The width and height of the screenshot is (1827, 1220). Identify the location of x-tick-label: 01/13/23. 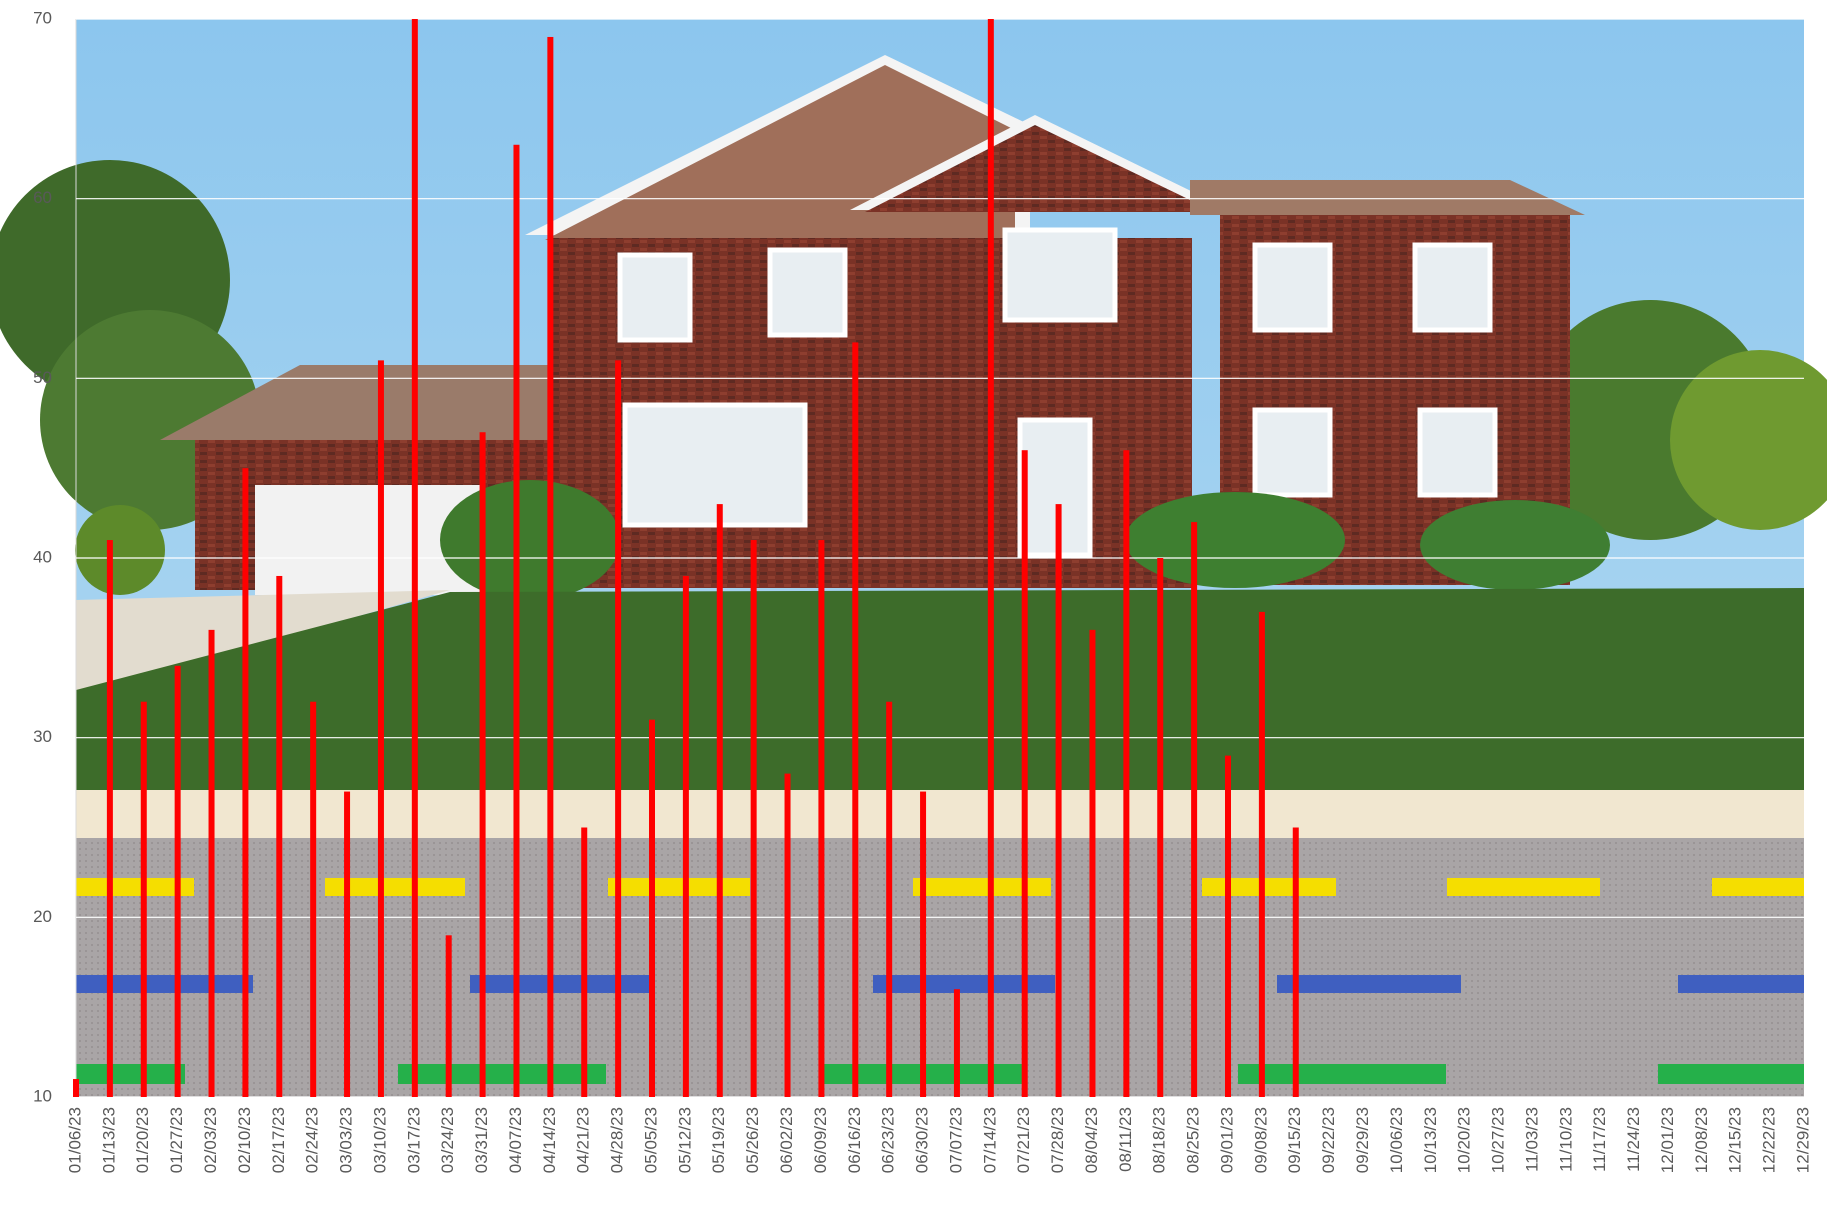
(108, 1140).